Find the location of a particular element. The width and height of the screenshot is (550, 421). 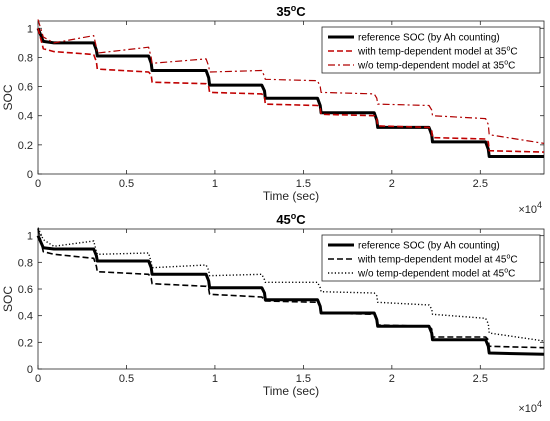

legend-label-2: with temp-dependent model at 45oC is located at coordinates (437, 260).